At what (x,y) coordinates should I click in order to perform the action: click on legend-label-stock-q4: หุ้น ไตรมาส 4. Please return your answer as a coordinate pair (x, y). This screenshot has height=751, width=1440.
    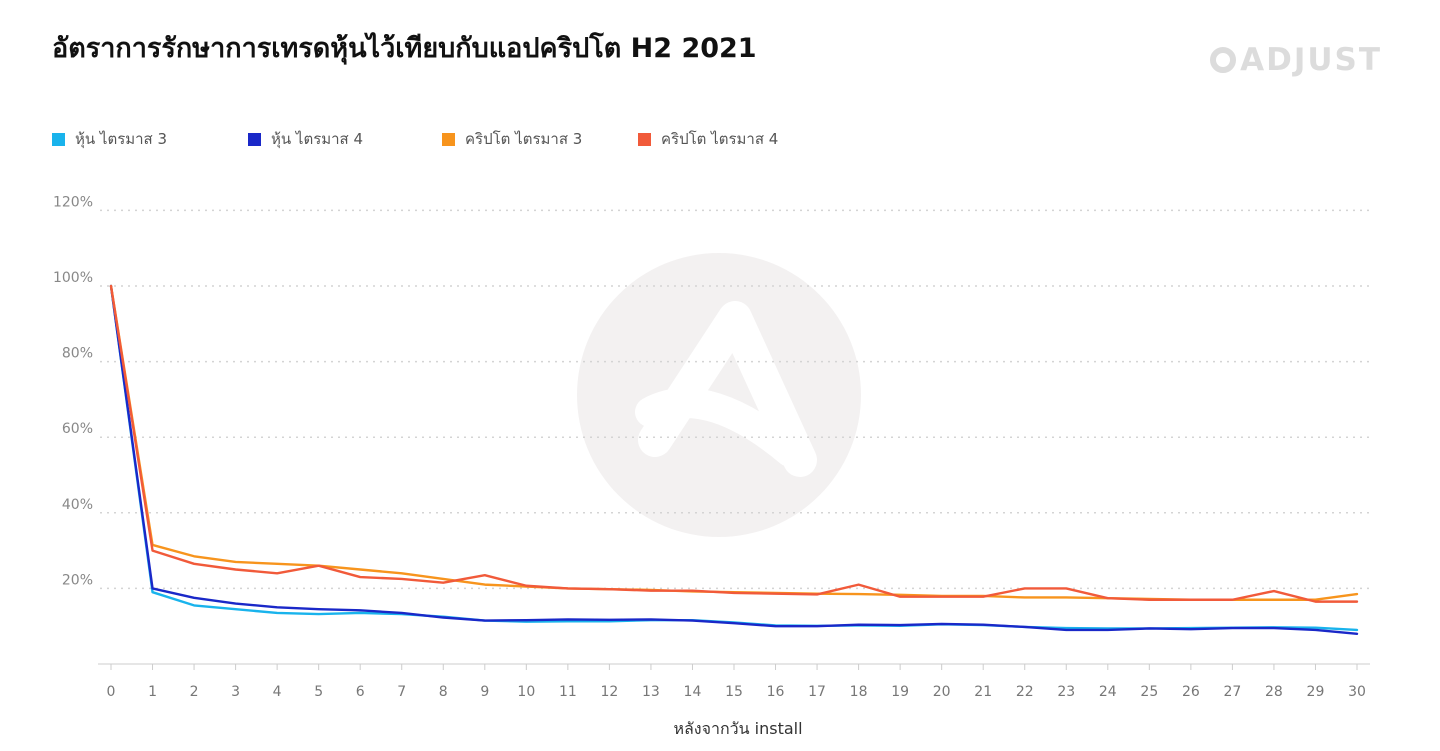
    Looking at the image, I should click on (317, 139).